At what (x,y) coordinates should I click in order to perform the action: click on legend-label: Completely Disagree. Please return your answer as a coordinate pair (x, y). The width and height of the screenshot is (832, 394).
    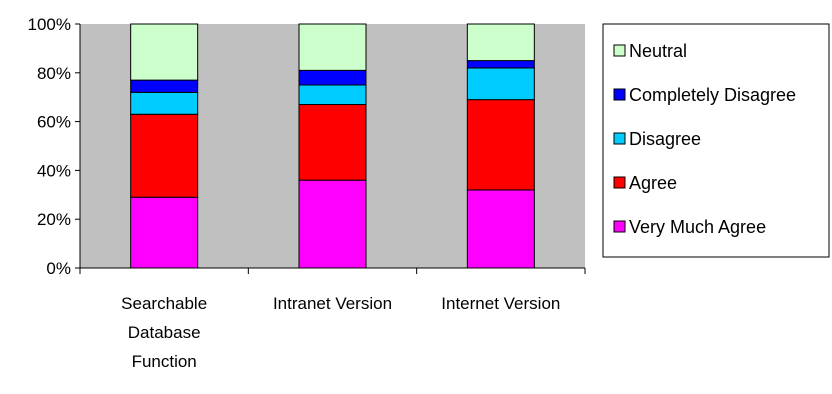
    Looking at the image, I should click on (712, 95).